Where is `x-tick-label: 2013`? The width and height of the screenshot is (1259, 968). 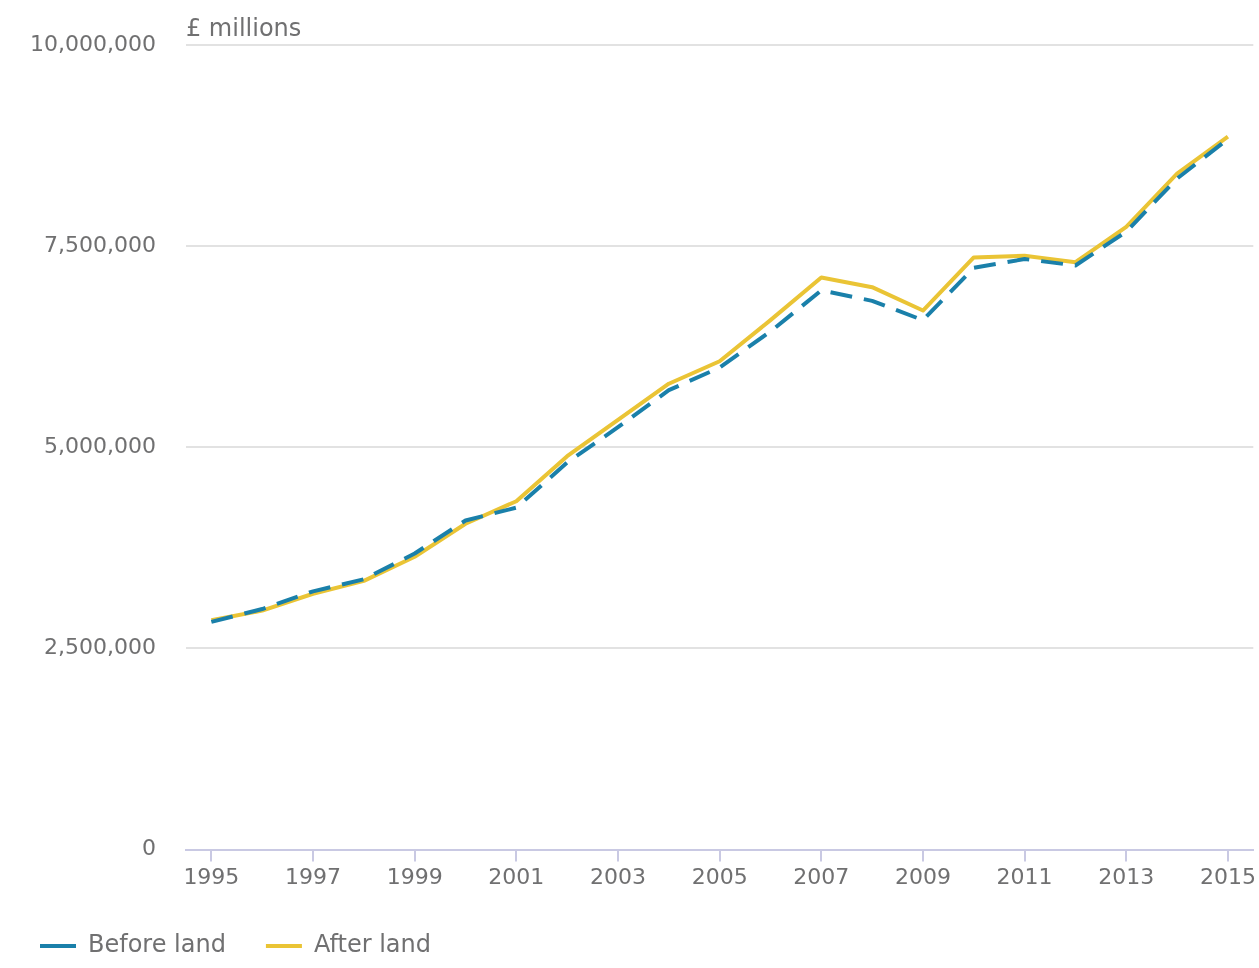
x-tick-label: 2013 is located at coordinates (1126, 876).